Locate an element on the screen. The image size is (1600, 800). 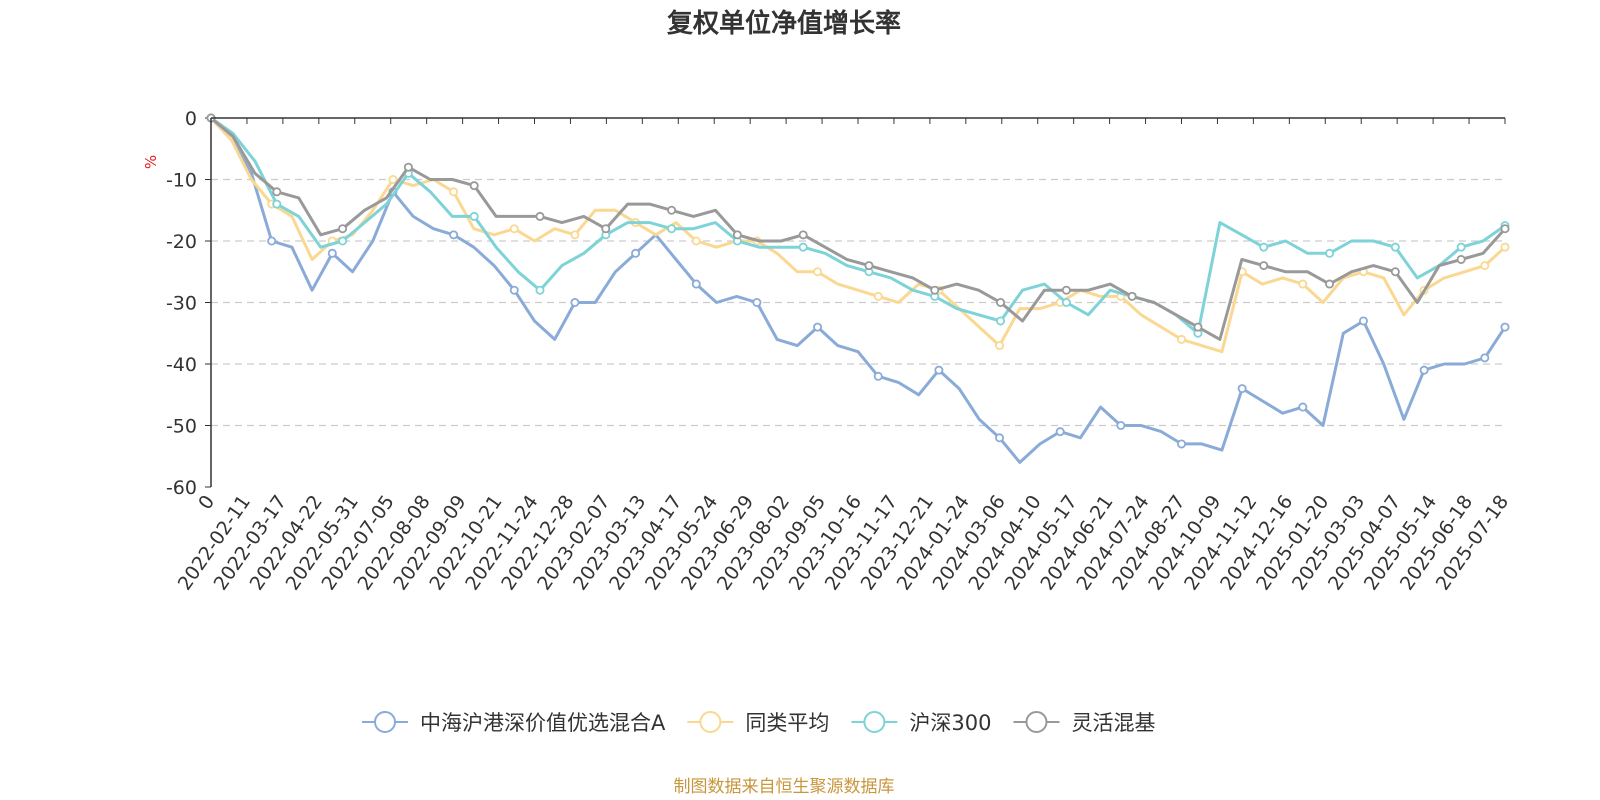
legend-item-2: 沪深300 is located at coordinates (921, 723).